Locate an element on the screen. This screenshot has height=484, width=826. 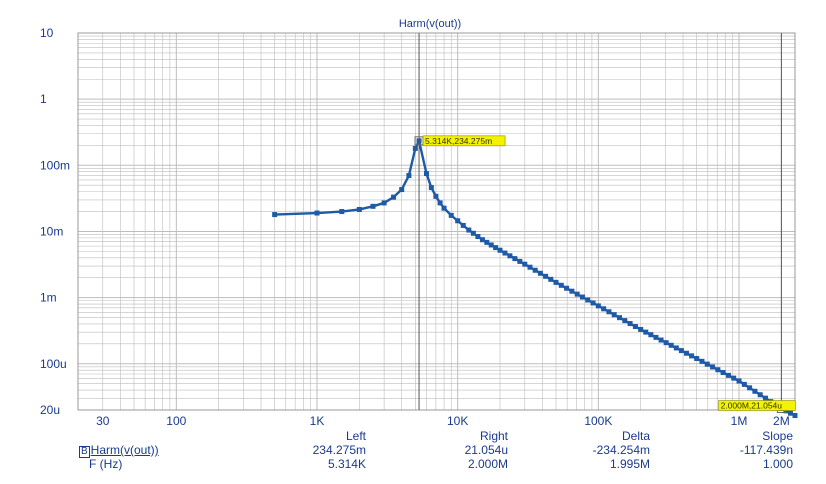
row2-delta: 1.995M is located at coordinates (629, 464).